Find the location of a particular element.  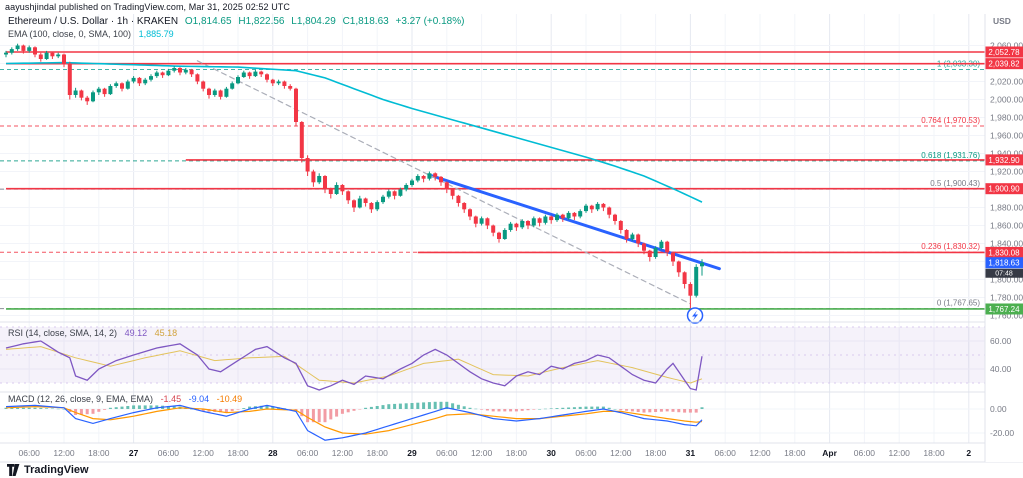

svg-text: 31 is located at coordinates (691, 453).